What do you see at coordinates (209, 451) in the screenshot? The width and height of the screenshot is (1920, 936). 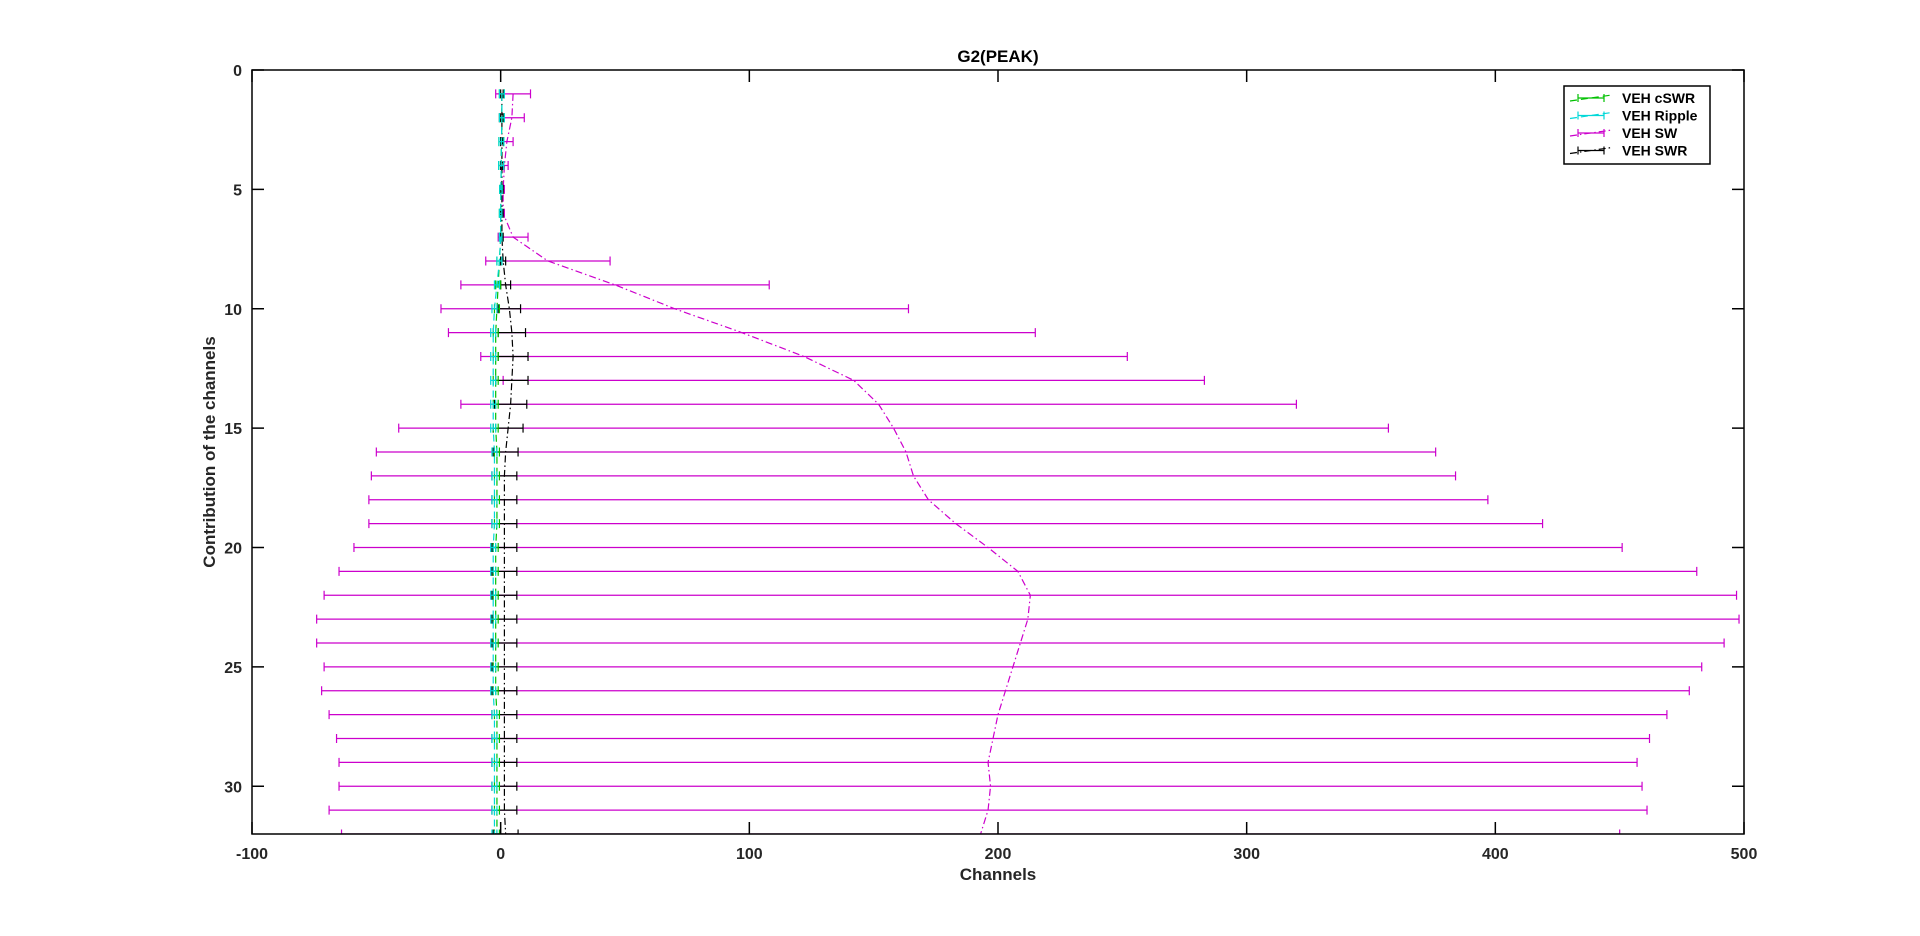 I see `y-axis-title: Contribution of the channels` at bounding box center [209, 451].